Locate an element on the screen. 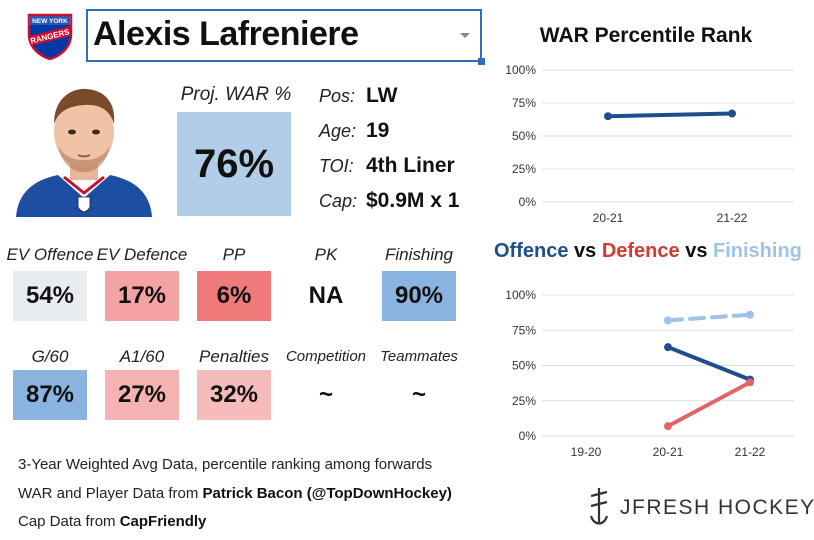 The image size is (814, 540). title-defence: Defence is located at coordinates (640, 251).